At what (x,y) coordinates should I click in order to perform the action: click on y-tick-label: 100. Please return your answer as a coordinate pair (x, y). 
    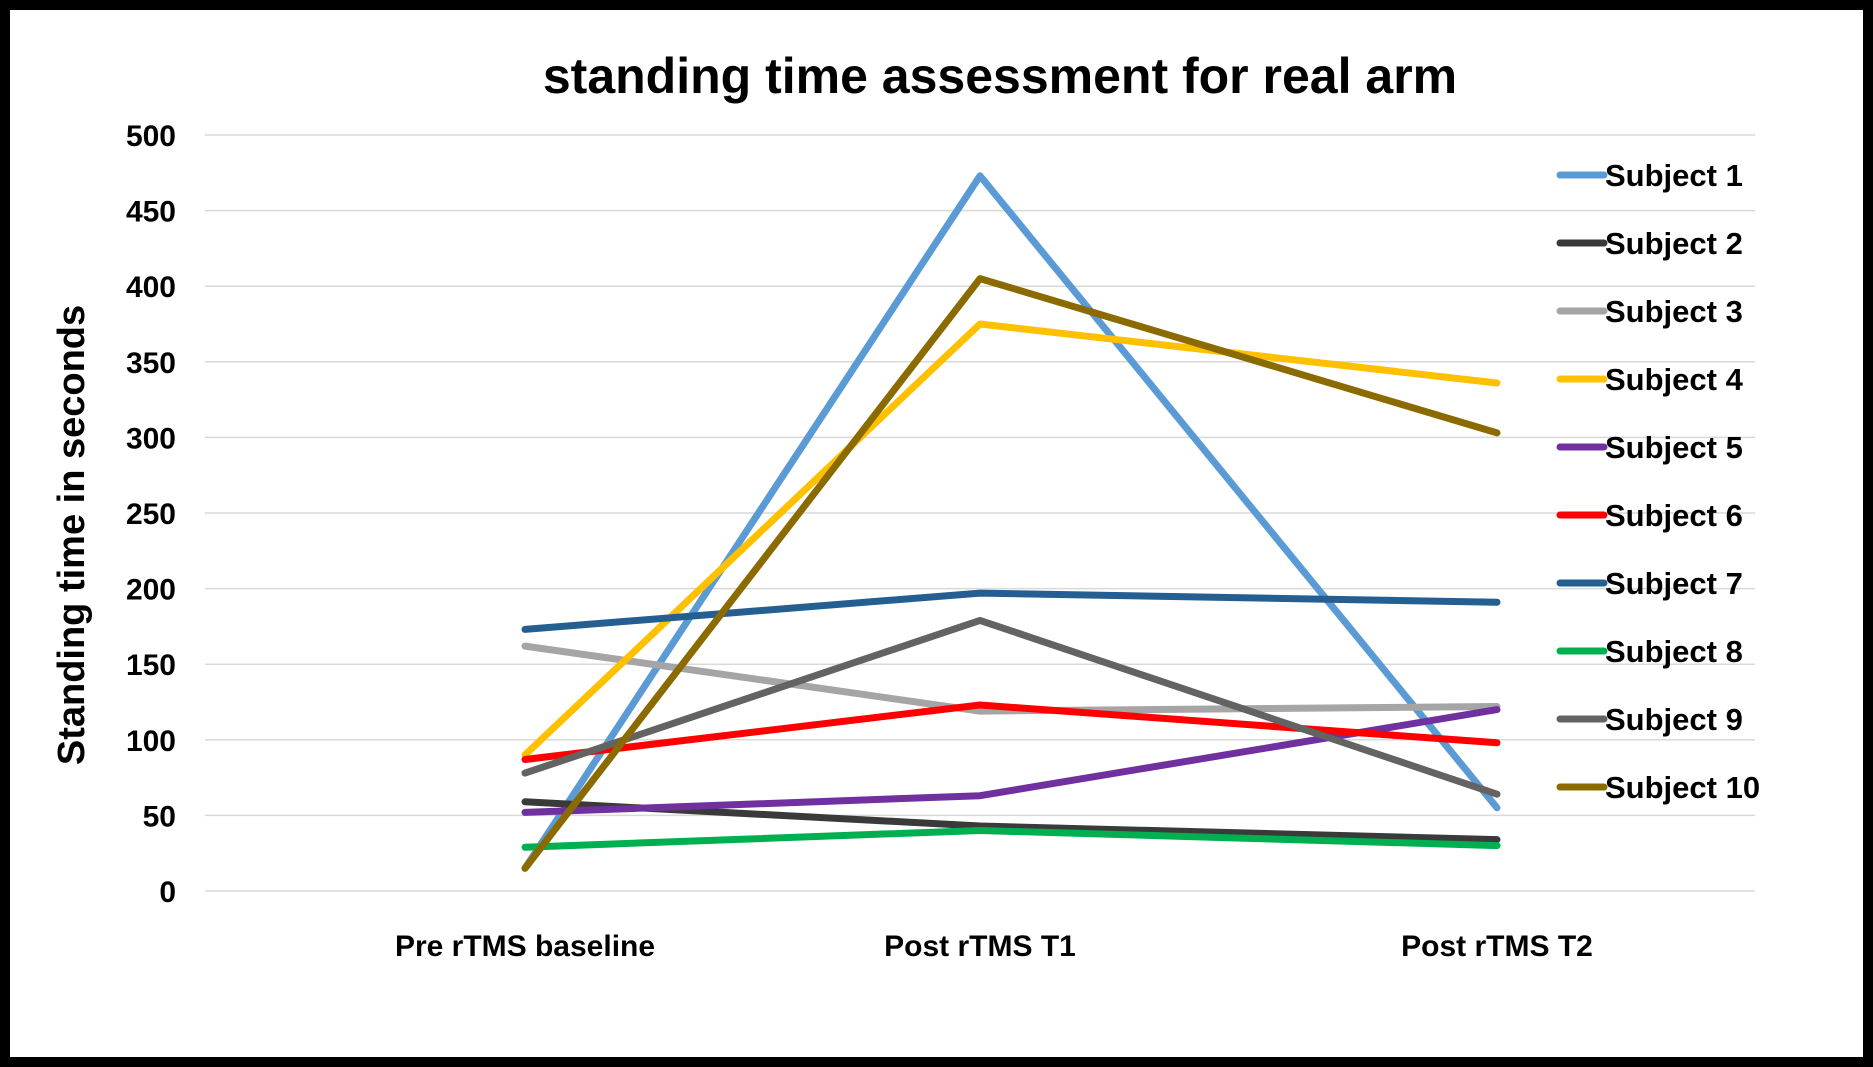
    Looking at the image, I should click on (151, 741).